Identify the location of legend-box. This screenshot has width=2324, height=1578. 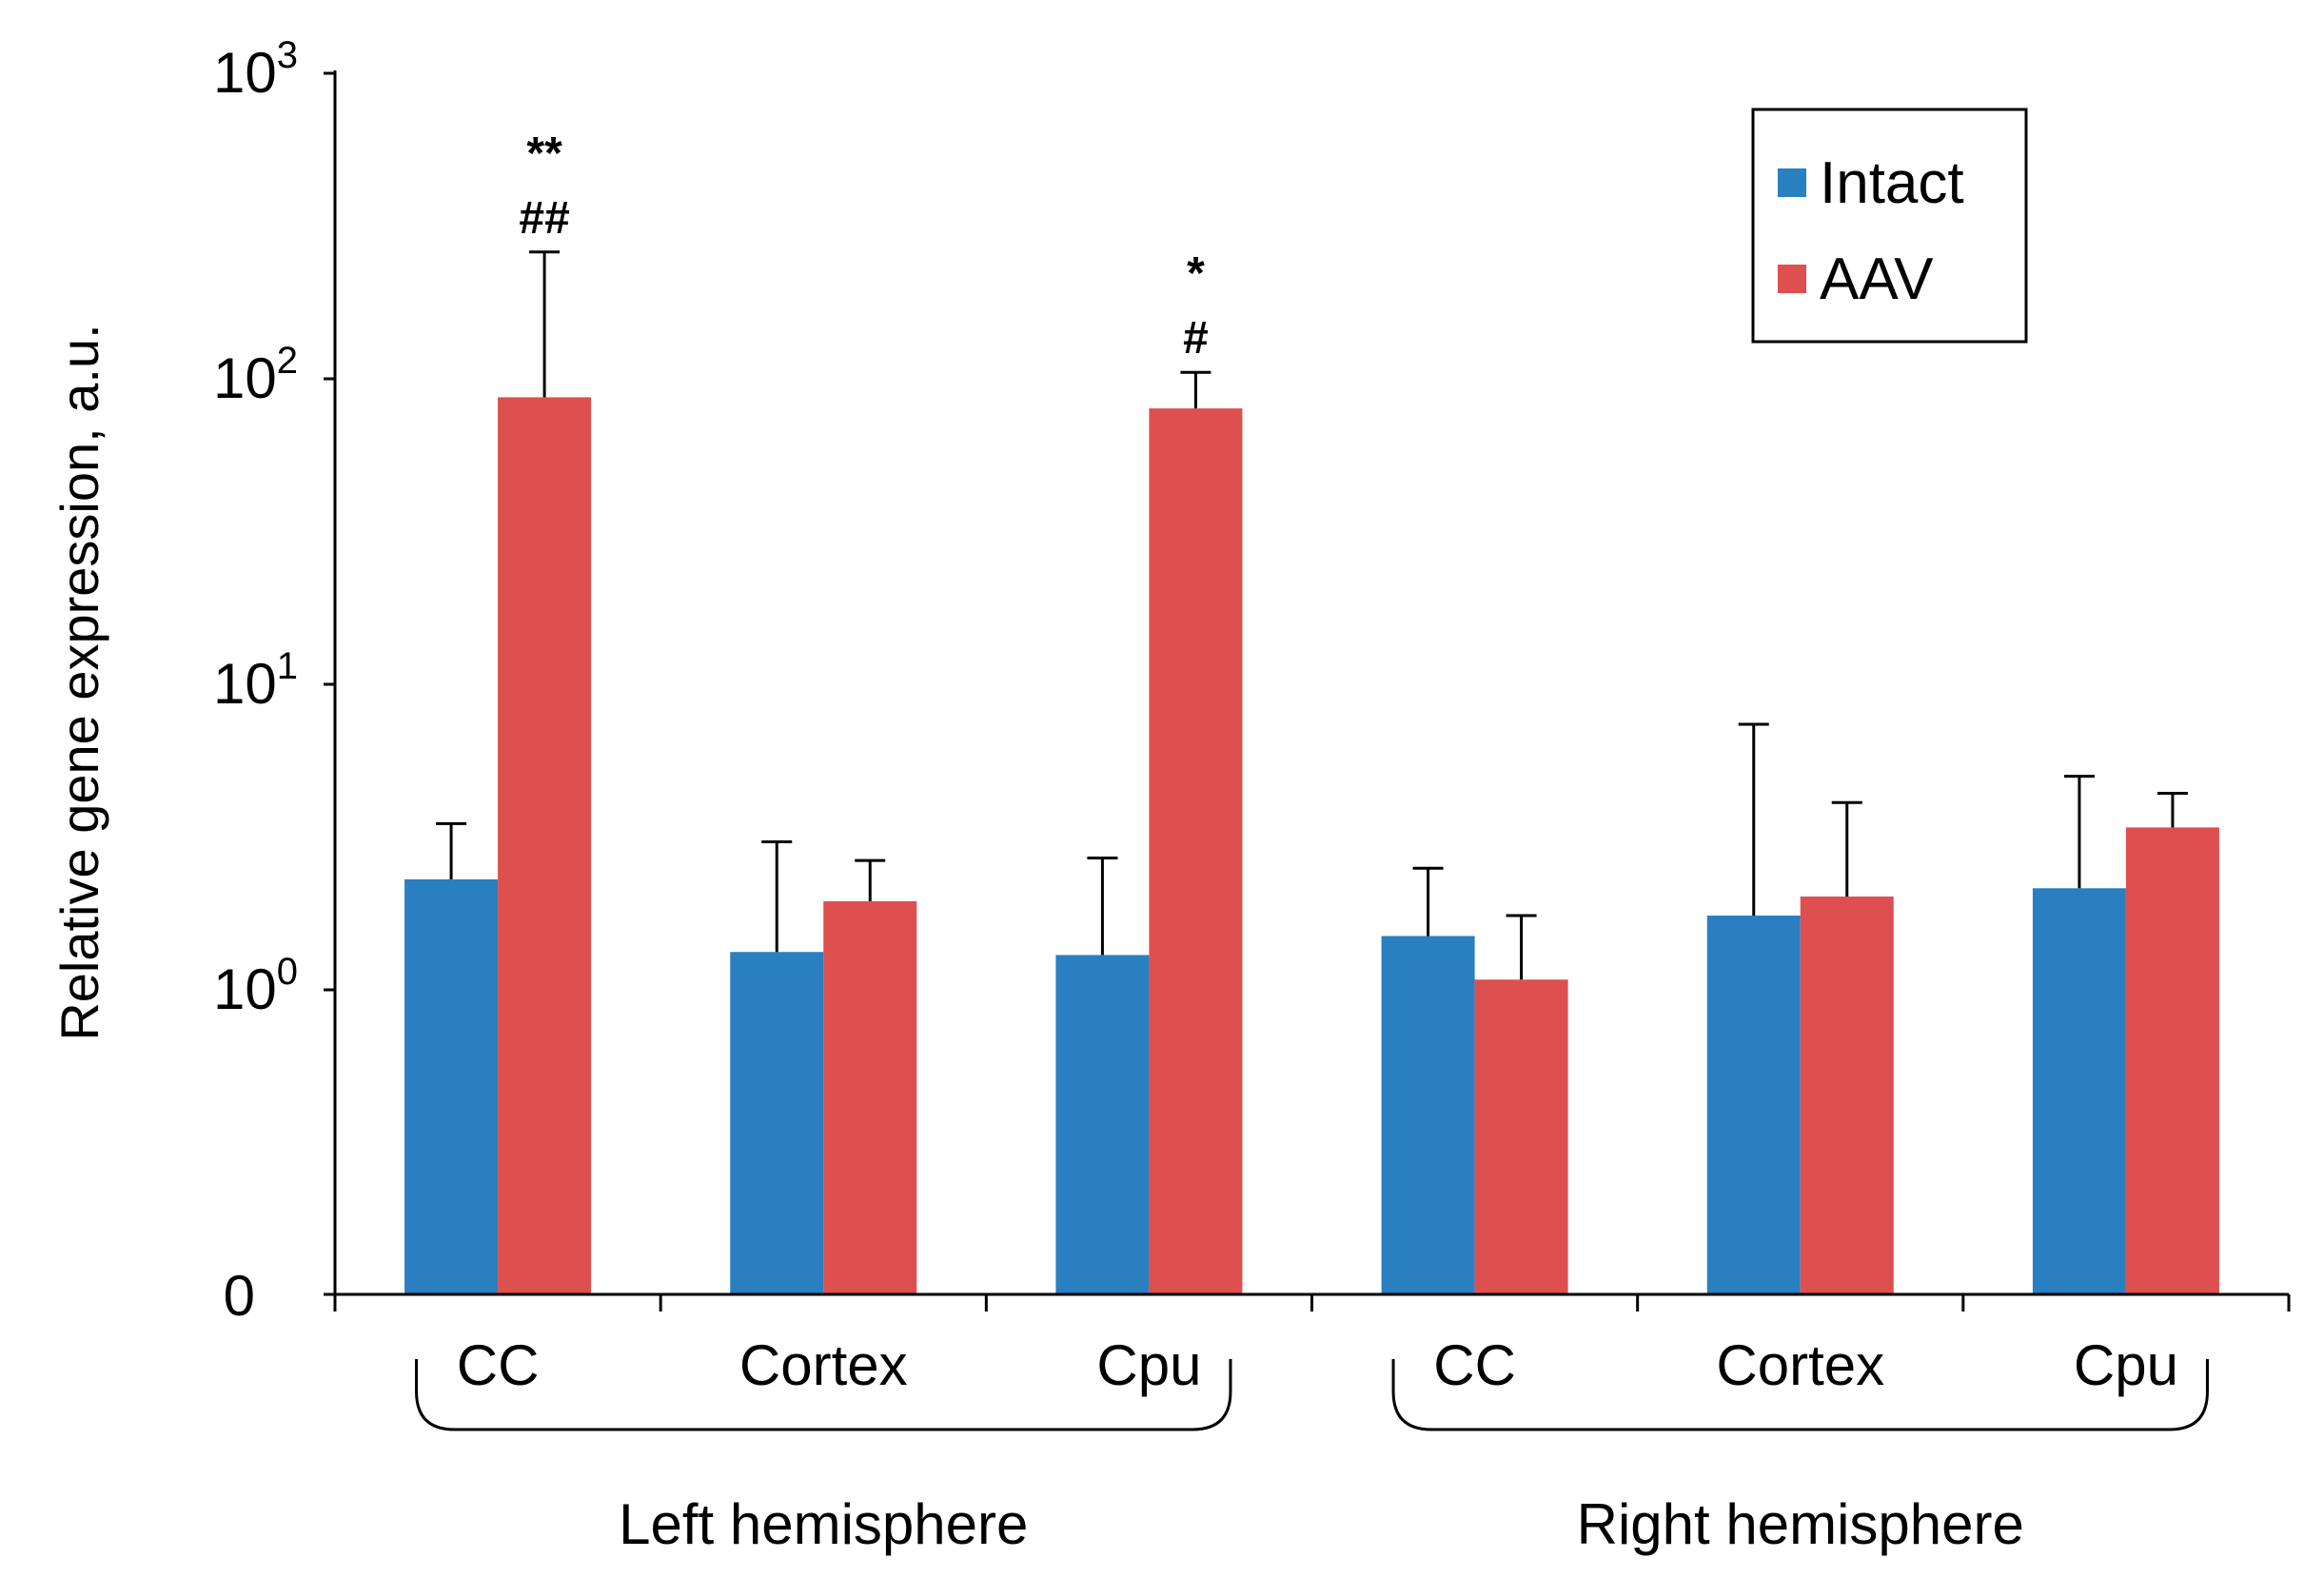
(1890, 226).